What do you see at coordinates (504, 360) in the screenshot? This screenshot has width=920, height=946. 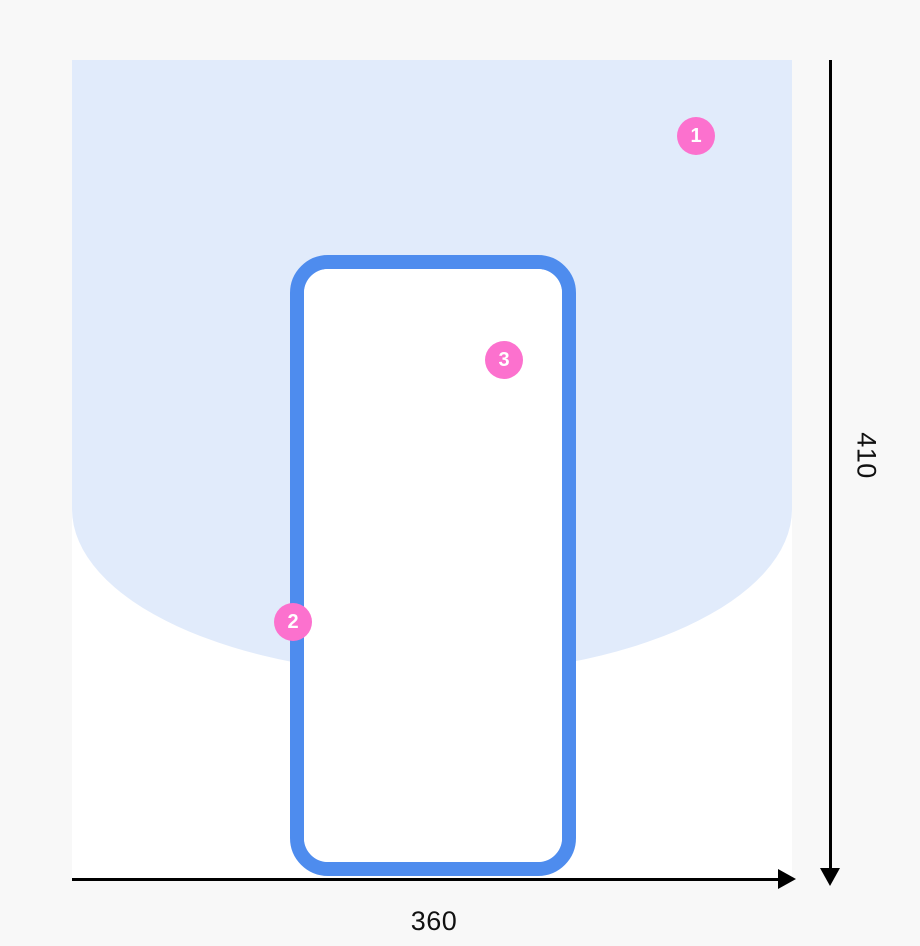 I see `annotation-badge-3: 3` at bounding box center [504, 360].